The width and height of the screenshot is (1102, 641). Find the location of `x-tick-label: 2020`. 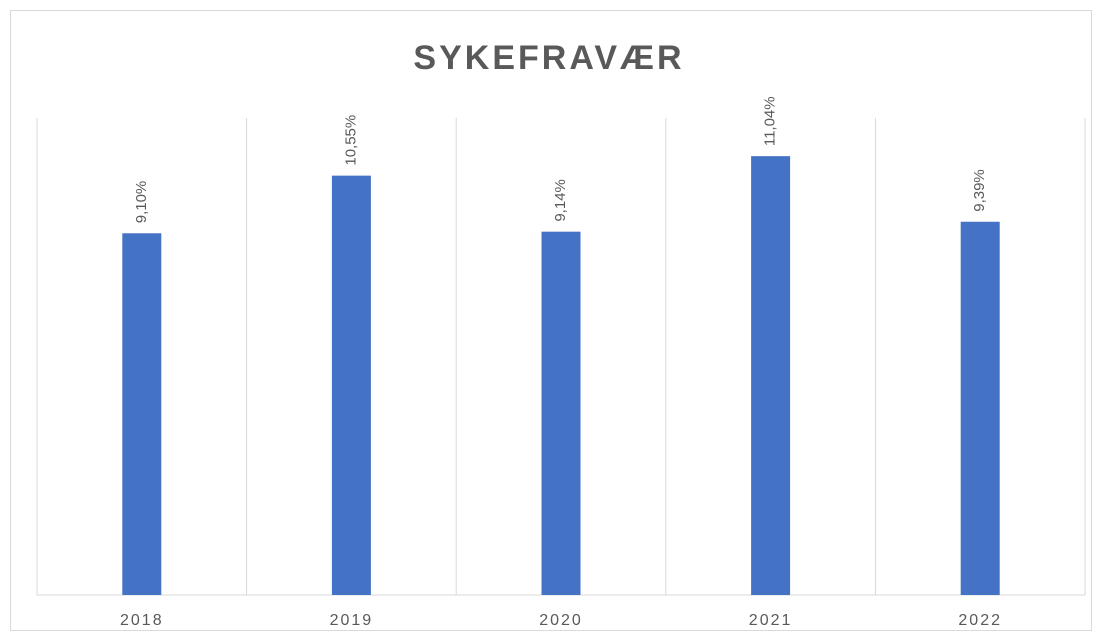

x-tick-label: 2020 is located at coordinates (561, 620).